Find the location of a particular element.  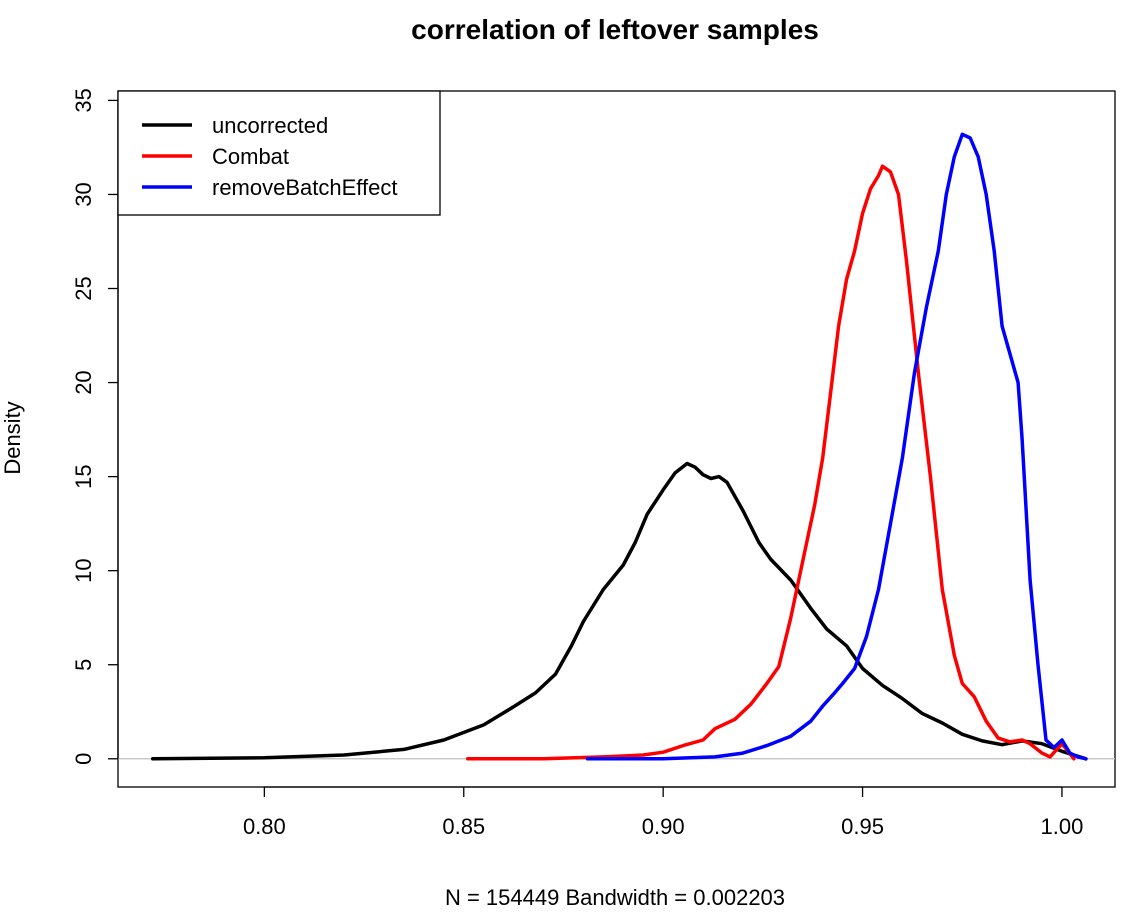

x-tick-label: 0.80 is located at coordinates (264, 826).